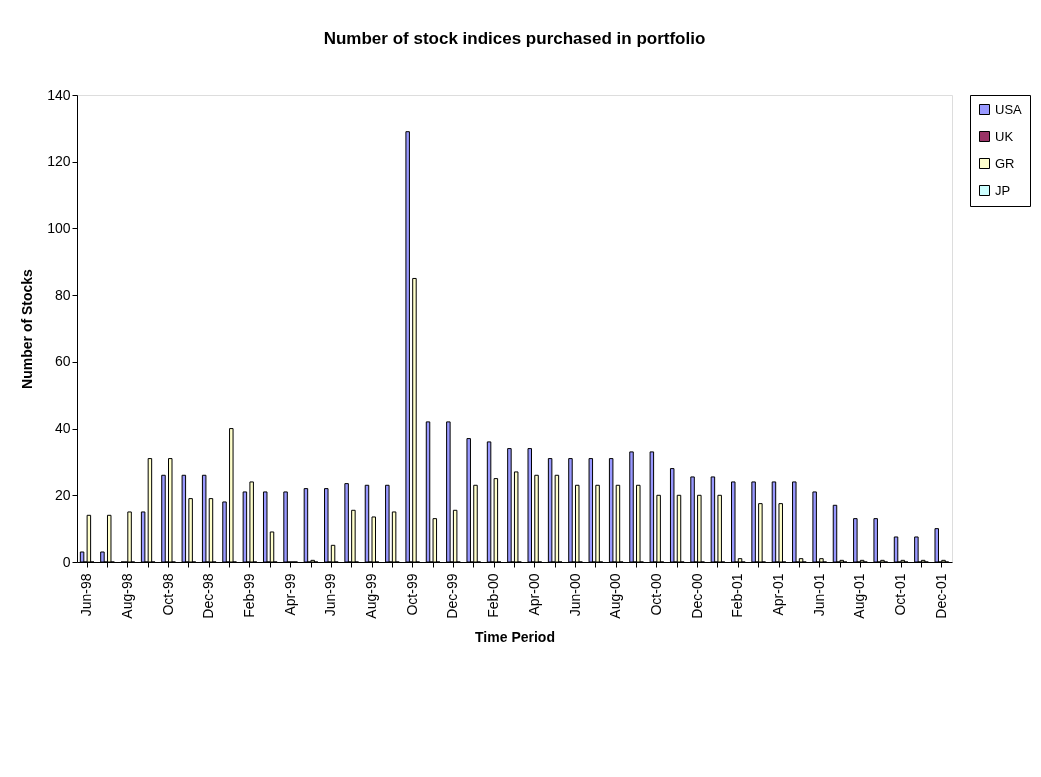  Describe the element at coordinates (615, 596) in the screenshot. I see `x-tick-label: Aug-00` at that location.